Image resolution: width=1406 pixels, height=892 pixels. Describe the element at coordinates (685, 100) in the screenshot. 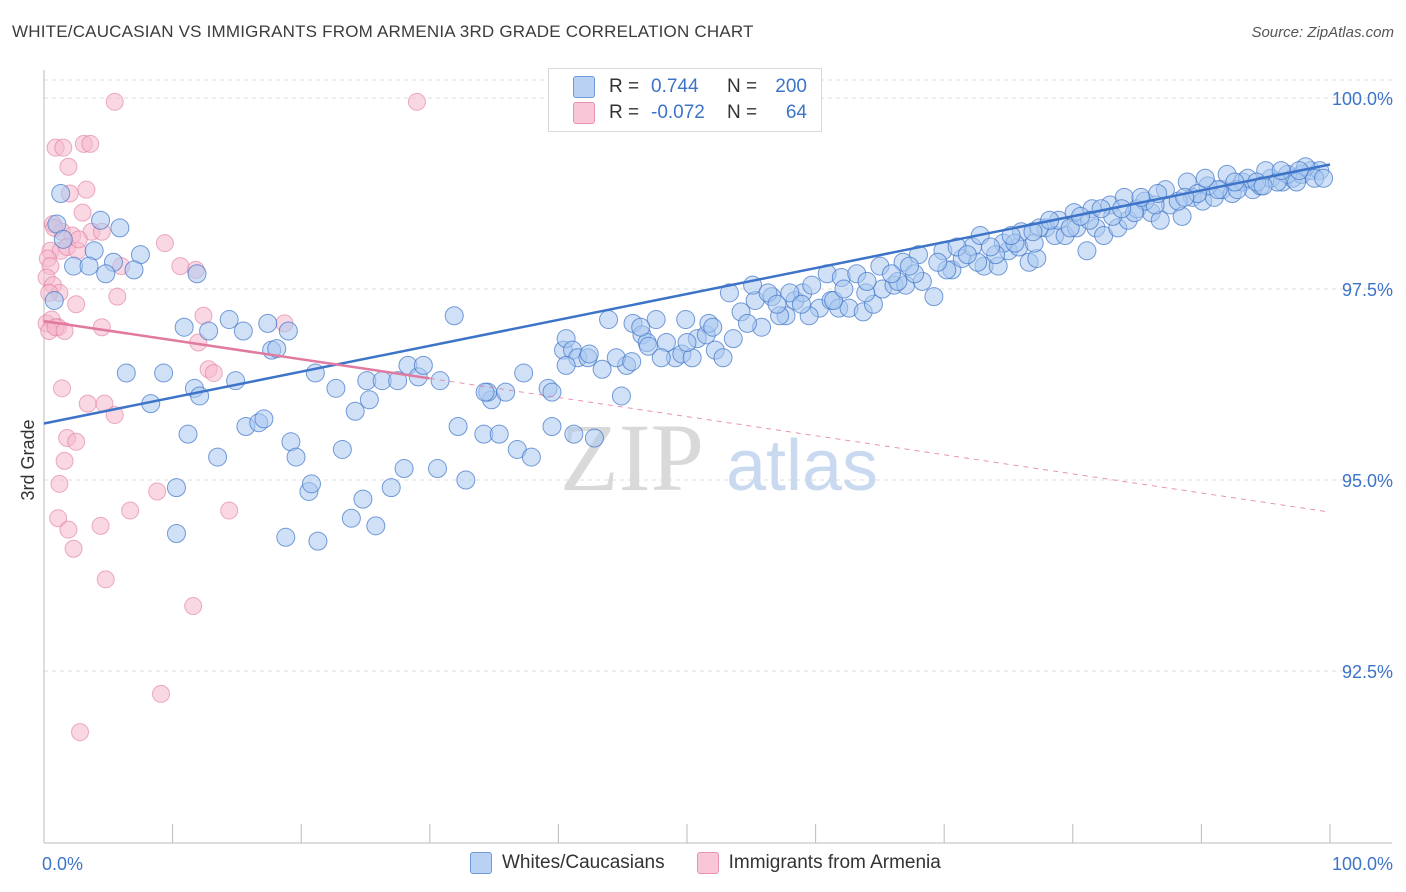

I see `stats-legend: R = 0.744 N = 200 R = -0.072 N = 64` at that location.